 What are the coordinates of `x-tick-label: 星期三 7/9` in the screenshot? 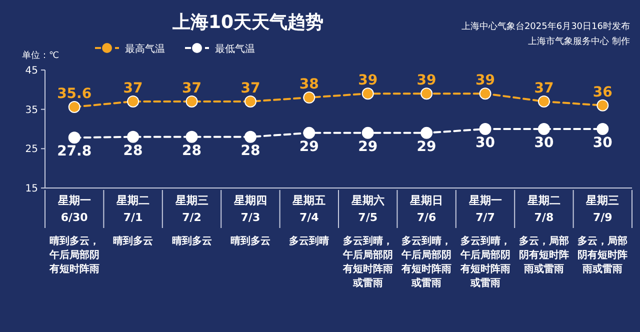 It's located at (602, 209).